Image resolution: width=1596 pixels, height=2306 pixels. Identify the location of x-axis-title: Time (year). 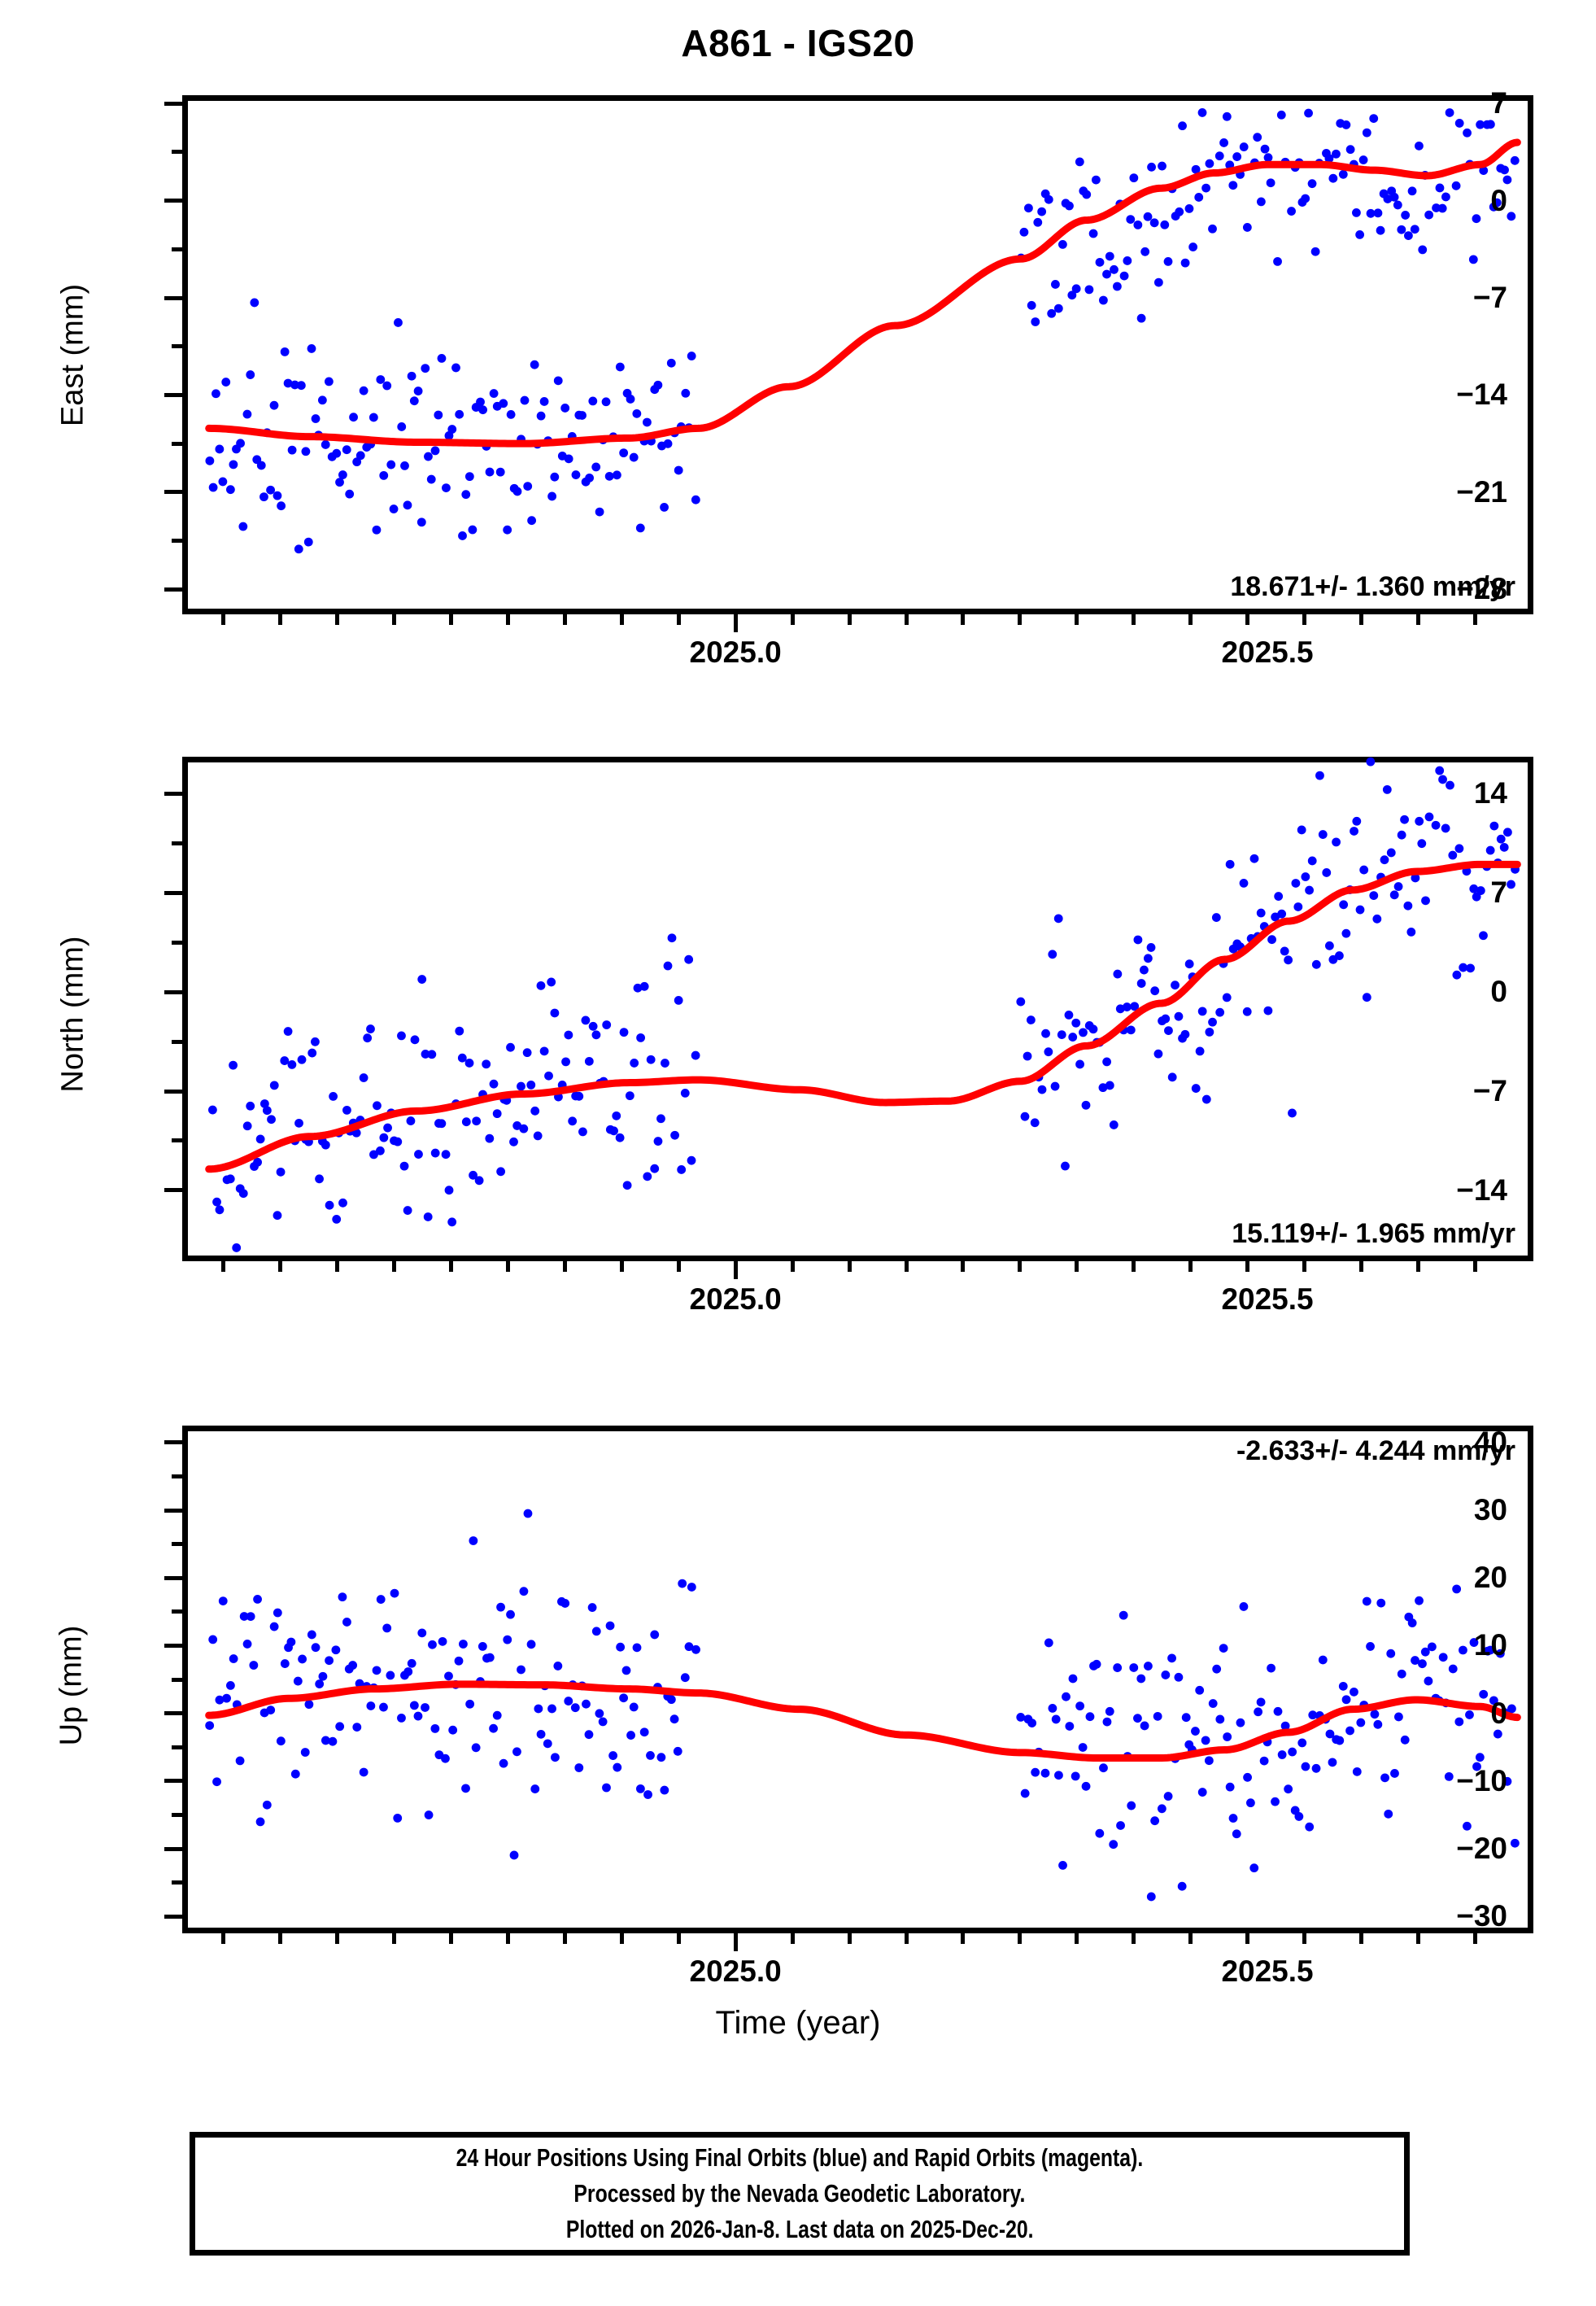
(798, 2023).